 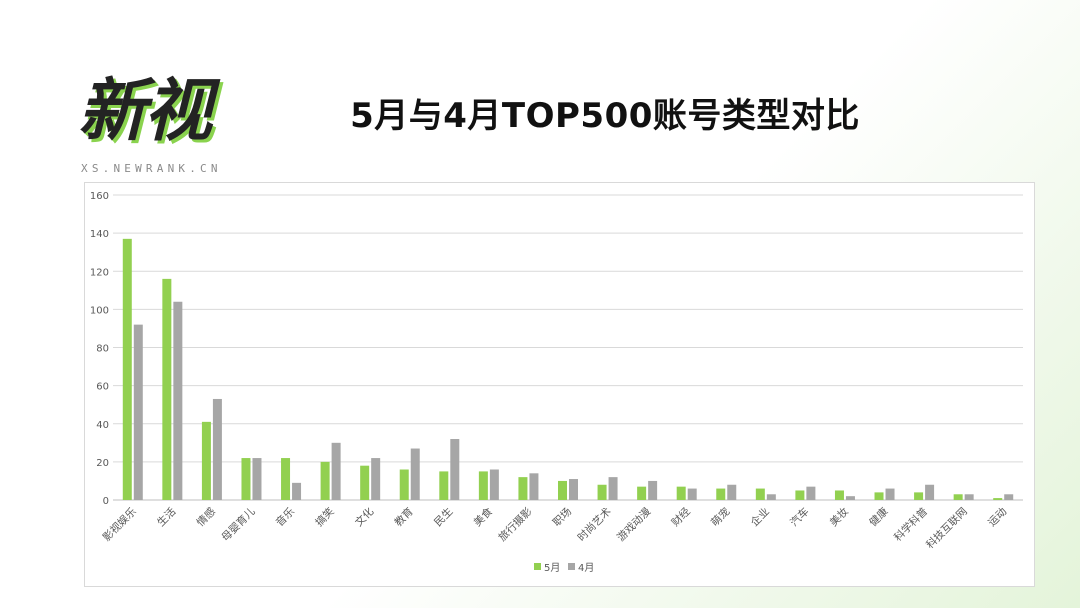 What do you see at coordinates (404, 517) in the screenshot?
I see `x-tick-label: 教育` at bounding box center [404, 517].